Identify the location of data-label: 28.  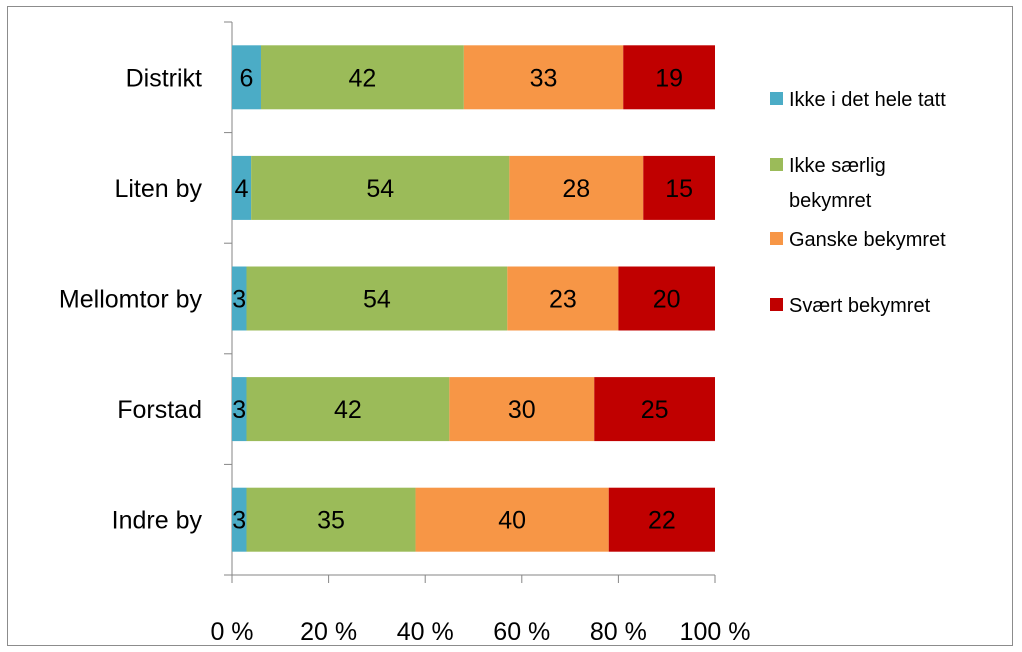
(576, 189).